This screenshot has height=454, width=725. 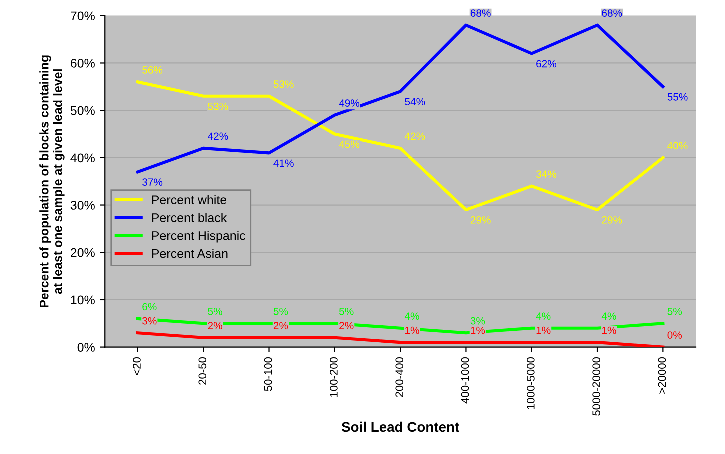 What do you see at coordinates (149, 307) in the screenshot?
I see `data-label: 6%` at bounding box center [149, 307].